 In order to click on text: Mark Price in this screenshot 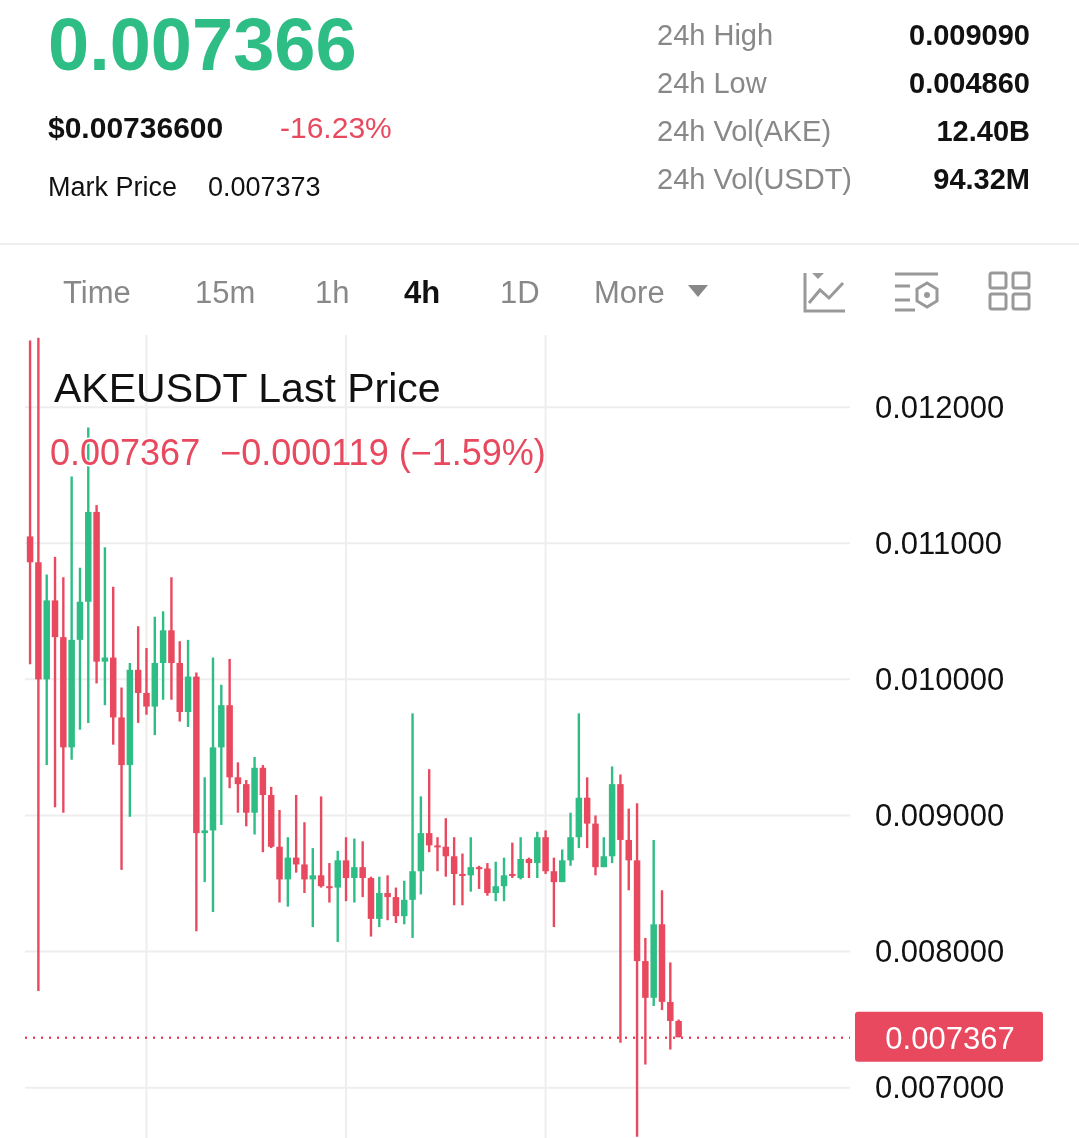, I will do `click(113, 187)`.